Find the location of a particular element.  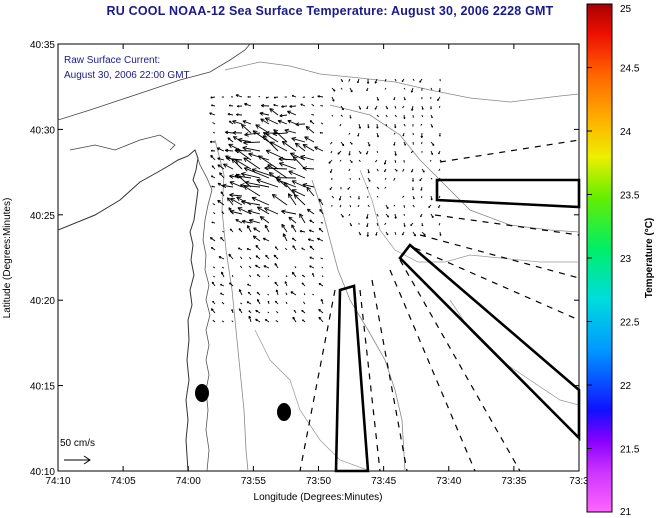

x-tick-label: 73:50 is located at coordinates (318, 481).